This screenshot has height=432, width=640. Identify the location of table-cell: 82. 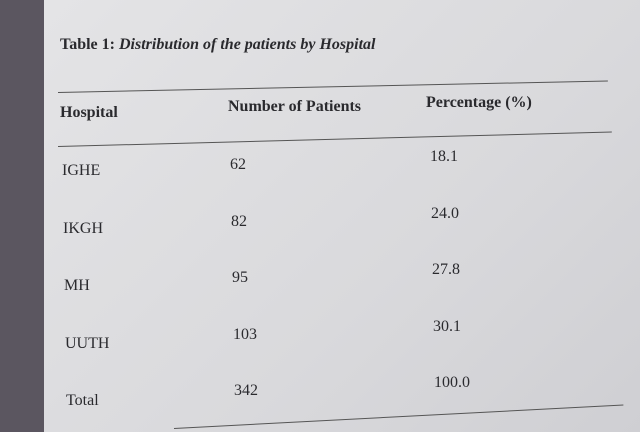
(239, 221).